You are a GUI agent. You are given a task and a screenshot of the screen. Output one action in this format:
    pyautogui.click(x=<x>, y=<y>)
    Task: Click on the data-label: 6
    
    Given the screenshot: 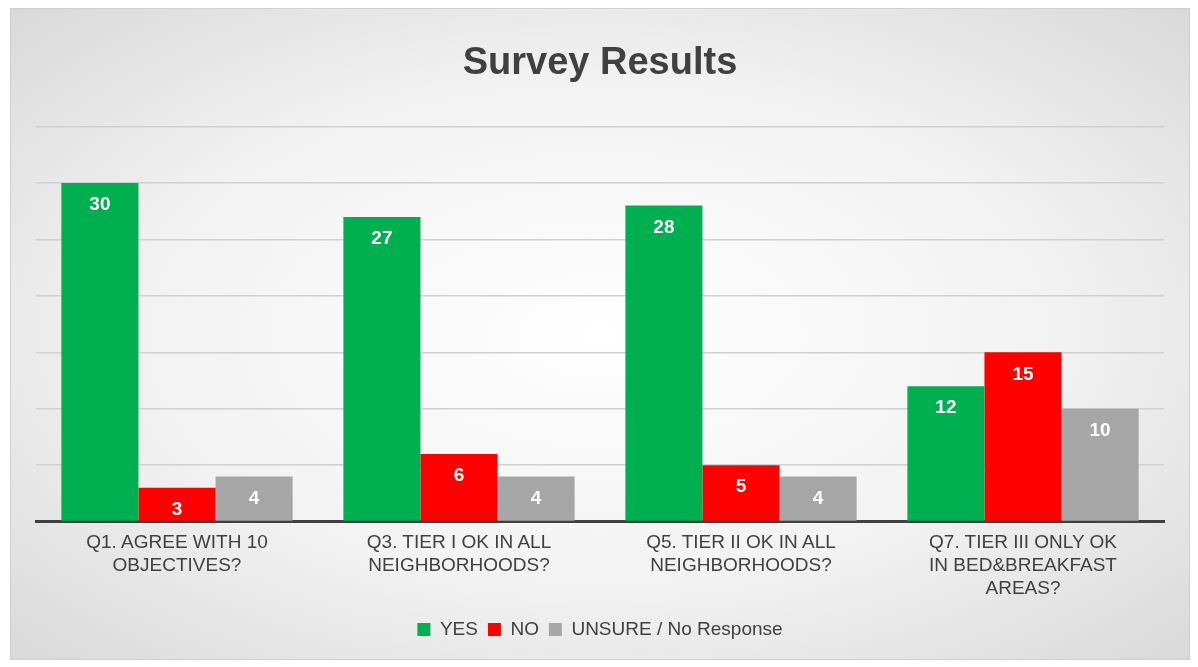 What is the action you would take?
    pyautogui.click(x=459, y=475)
    